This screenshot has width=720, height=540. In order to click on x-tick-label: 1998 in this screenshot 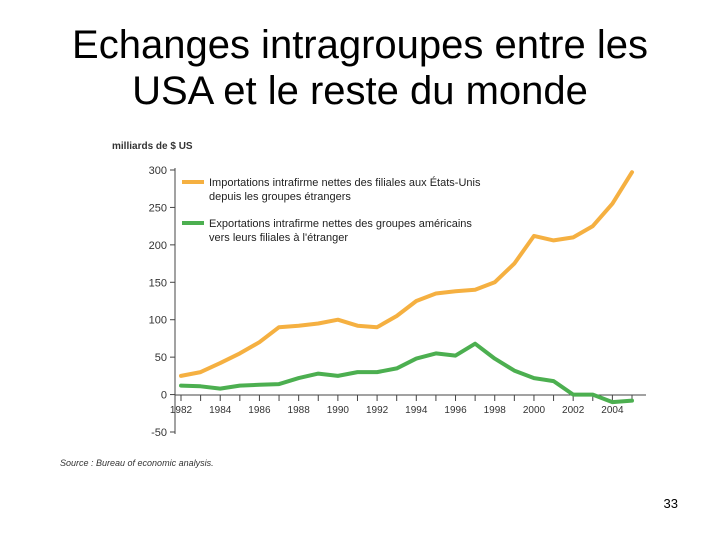, I will do `click(495, 410)`.